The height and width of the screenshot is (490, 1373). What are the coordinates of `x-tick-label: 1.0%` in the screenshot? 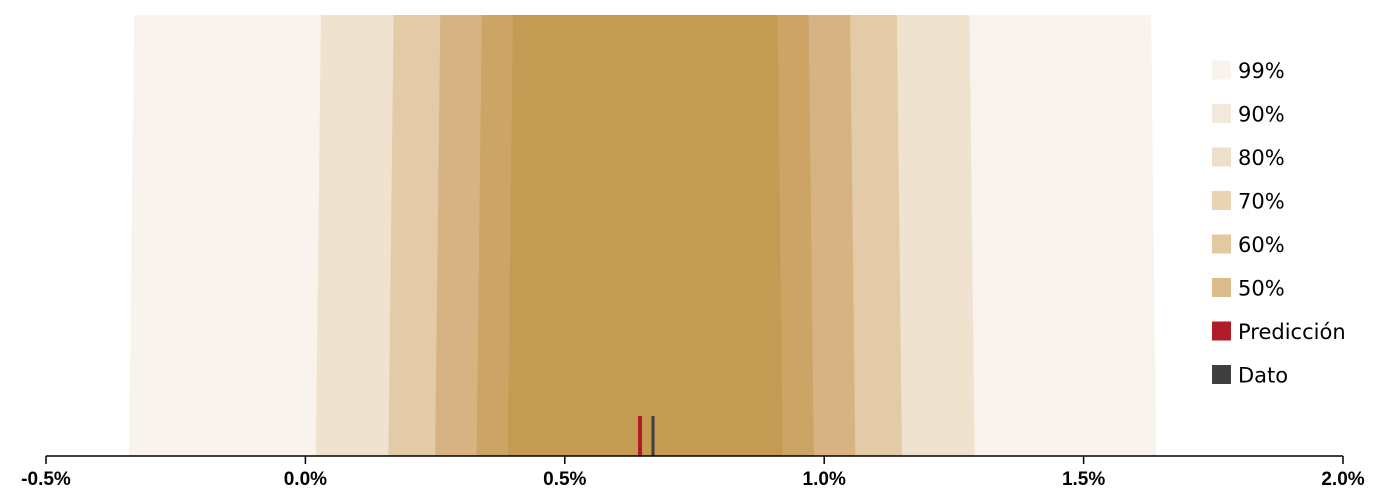 It's located at (824, 479).